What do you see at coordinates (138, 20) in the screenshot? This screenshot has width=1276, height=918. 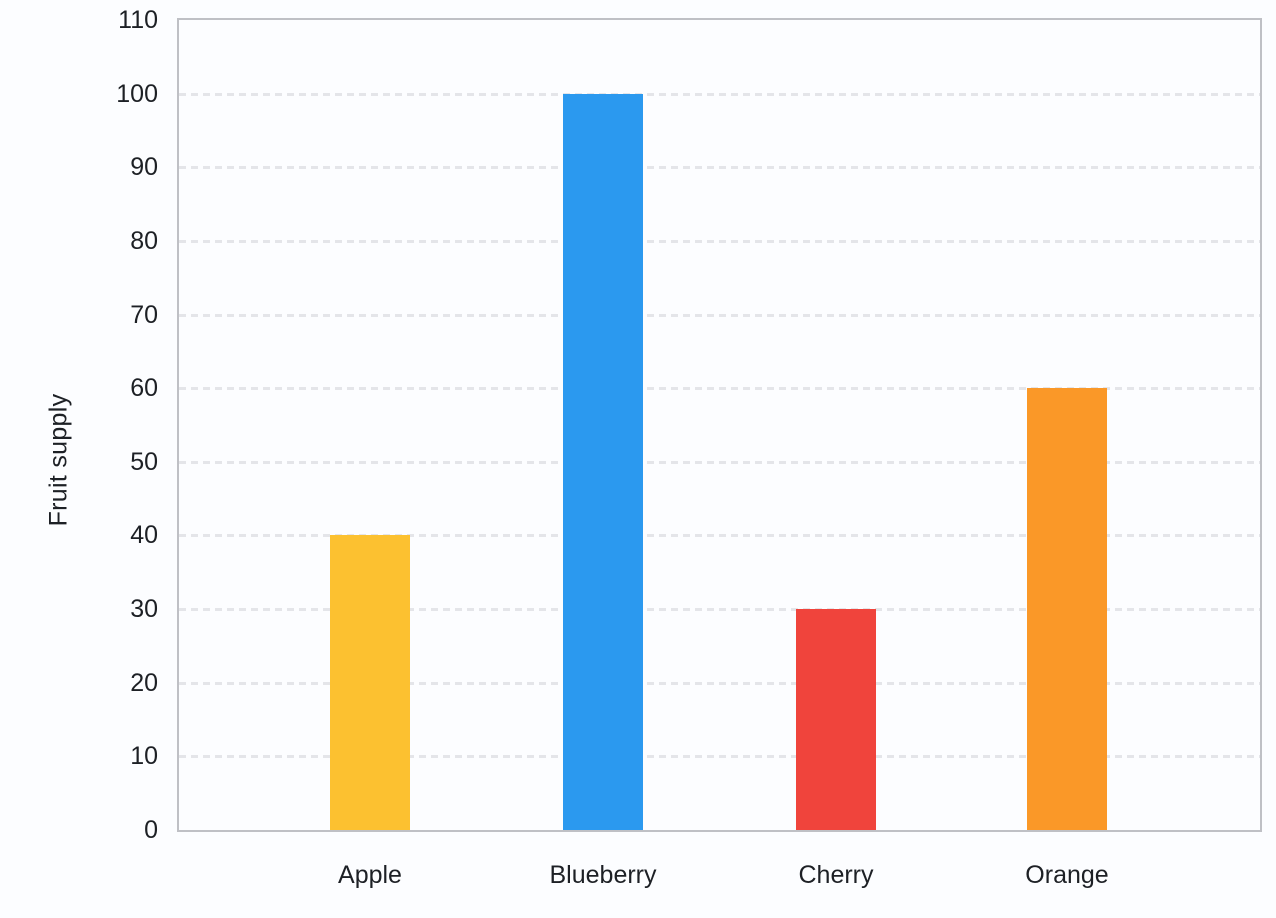 I see `y-tick-label-110: 110` at bounding box center [138, 20].